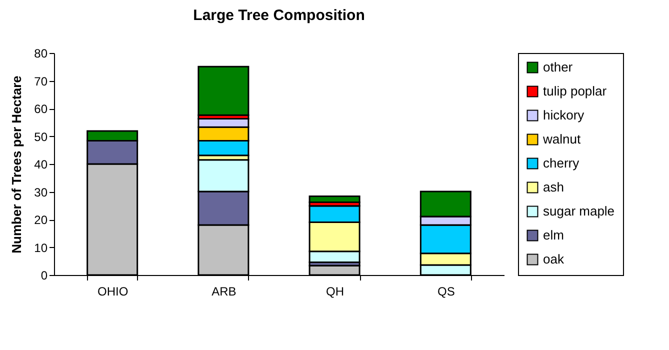  What do you see at coordinates (112, 291) in the screenshot?
I see `x-tick-label: OHIO` at bounding box center [112, 291].